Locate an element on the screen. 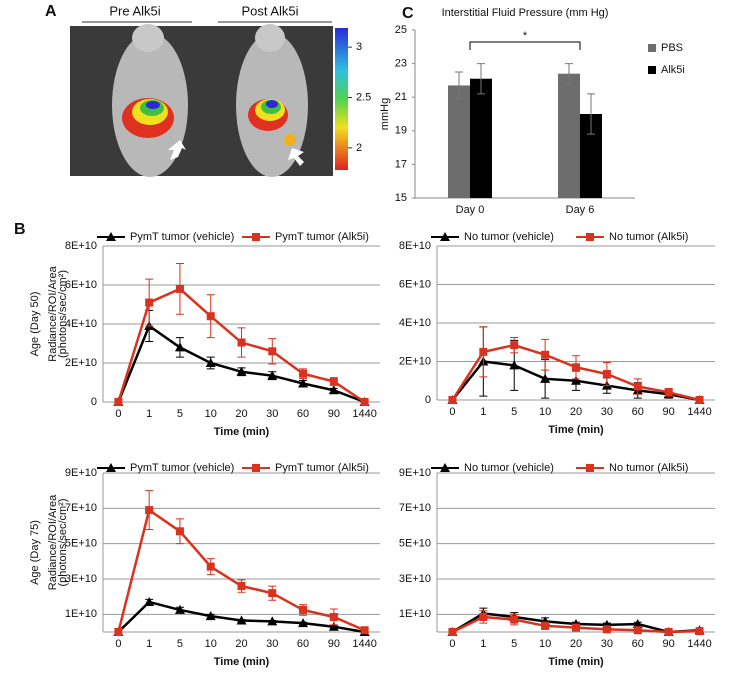 This screenshot has height=679, width=745. y-tick-label: 23 is located at coordinates (401, 64).